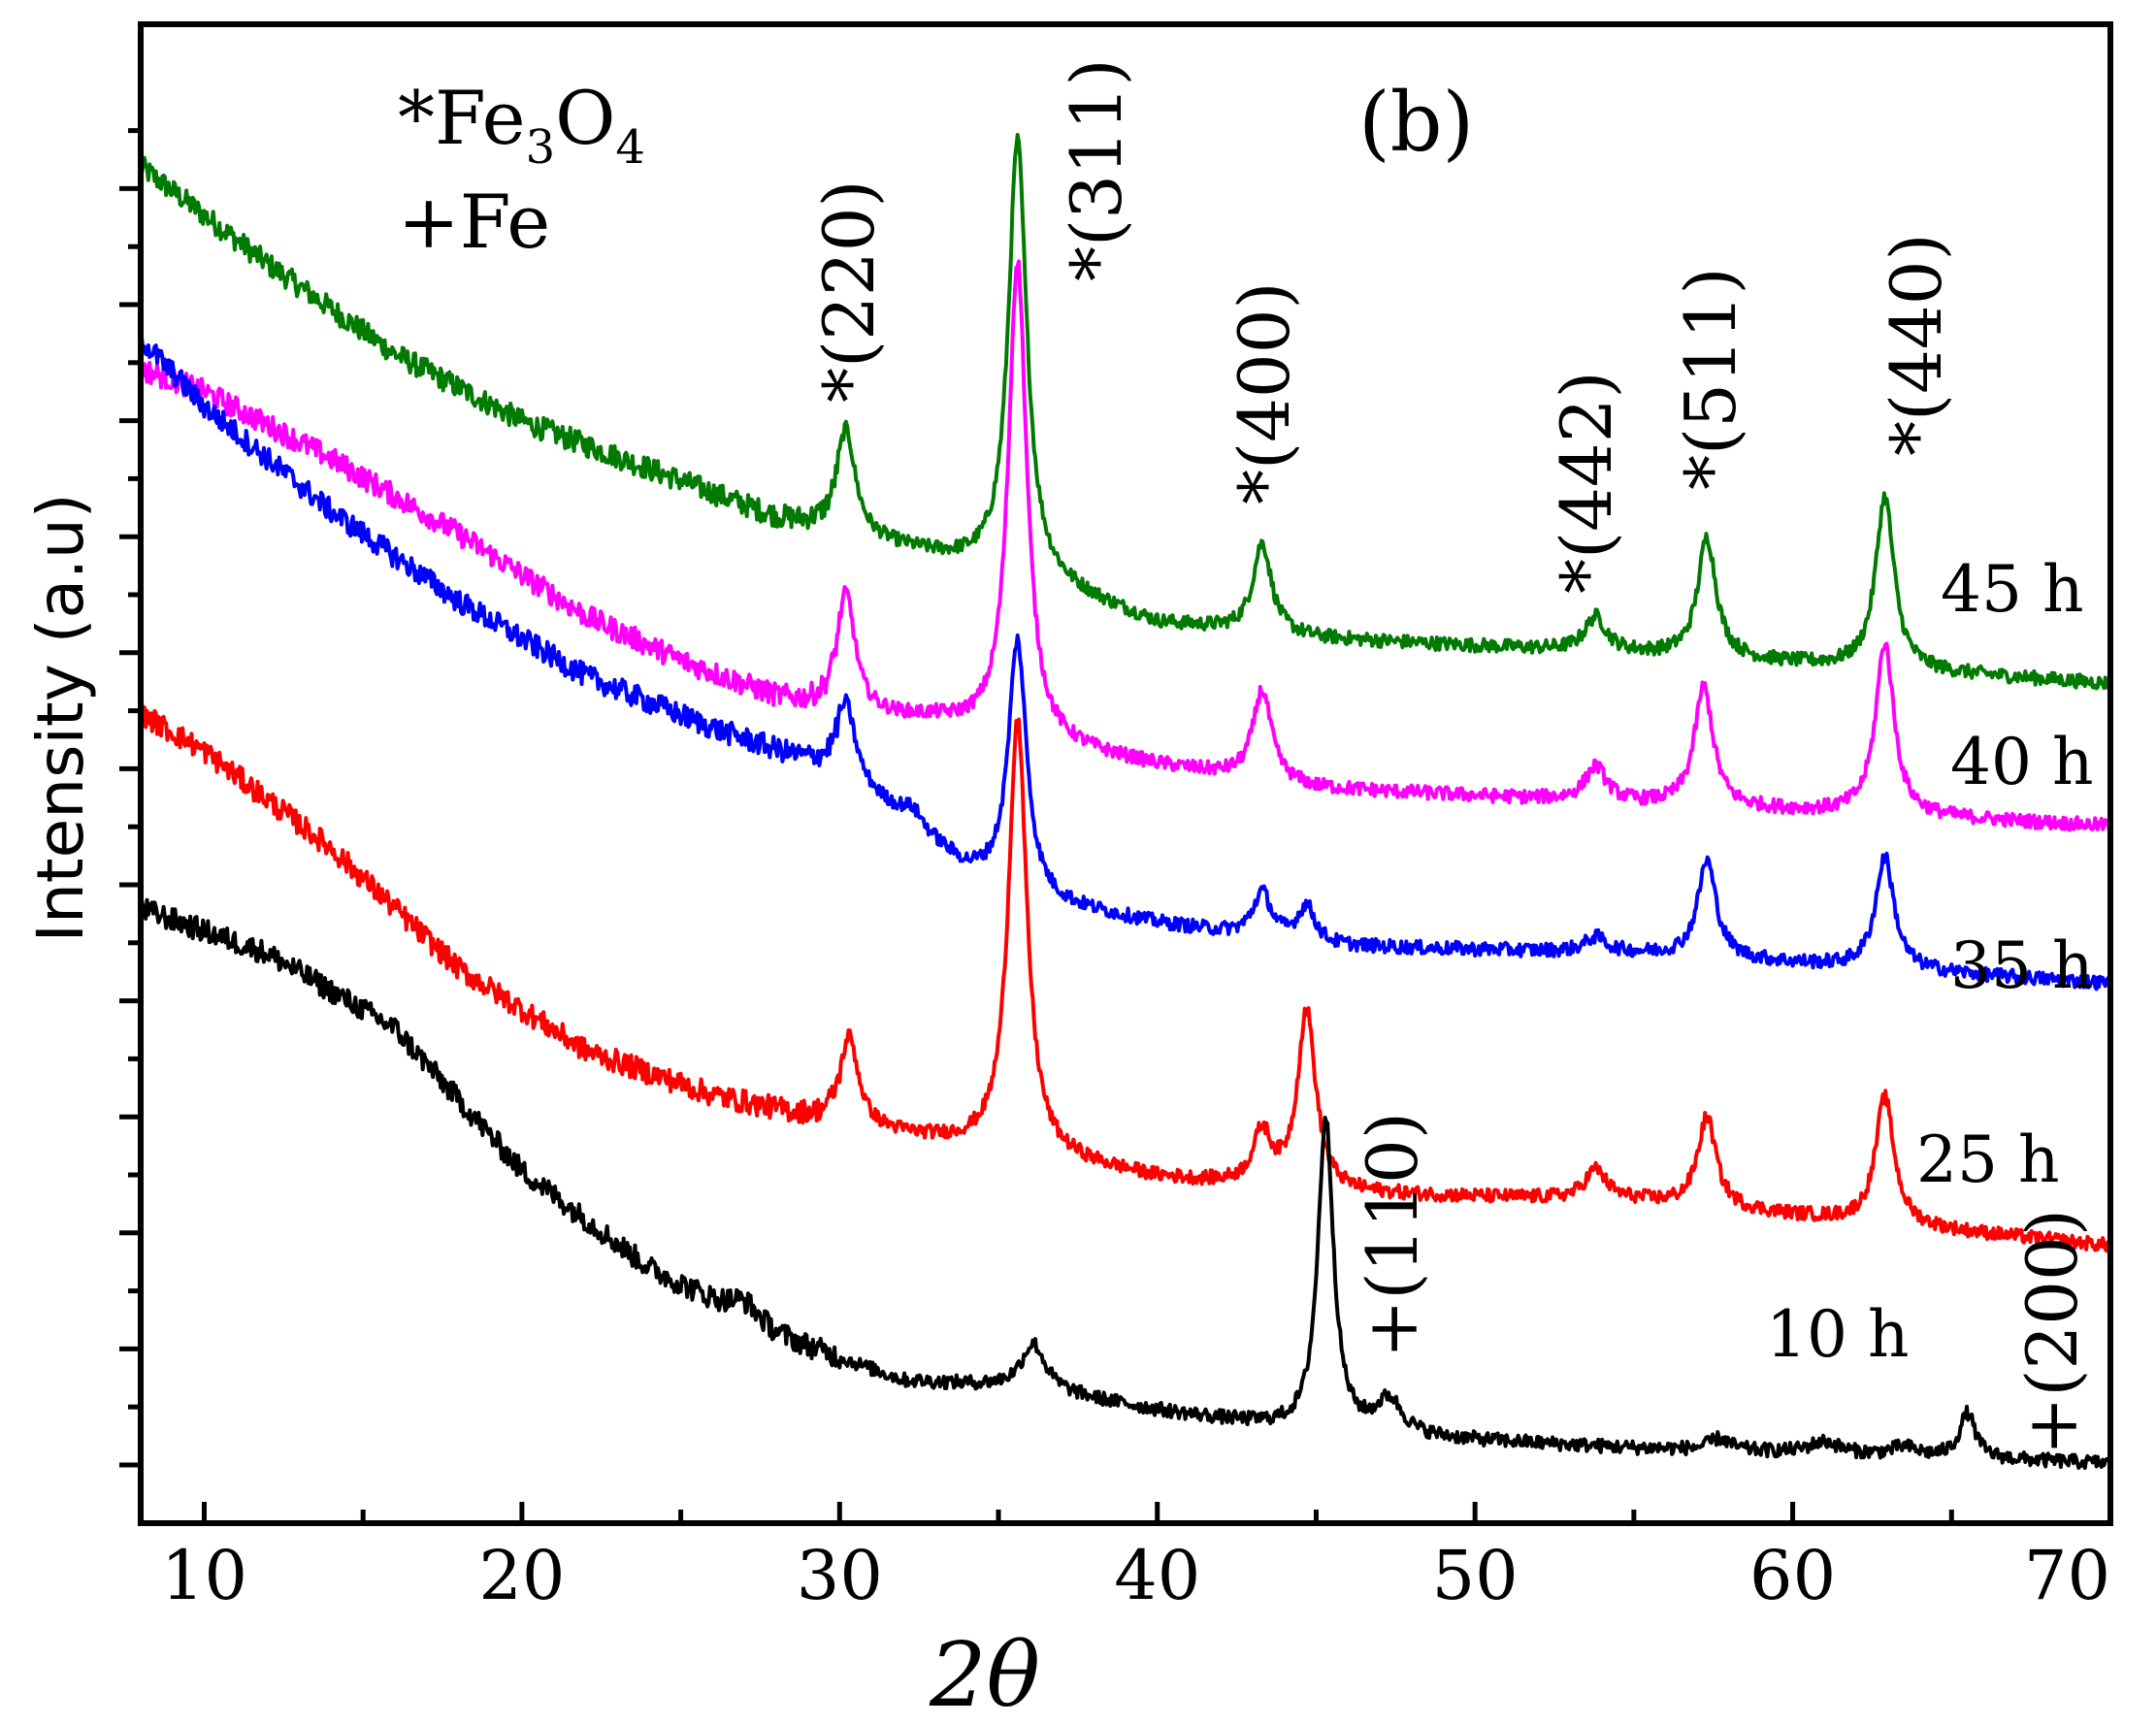  Describe the element at coordinates (541, 148) in the screenshot. I see `legend-fe3o4-sub3: 3` at that location.